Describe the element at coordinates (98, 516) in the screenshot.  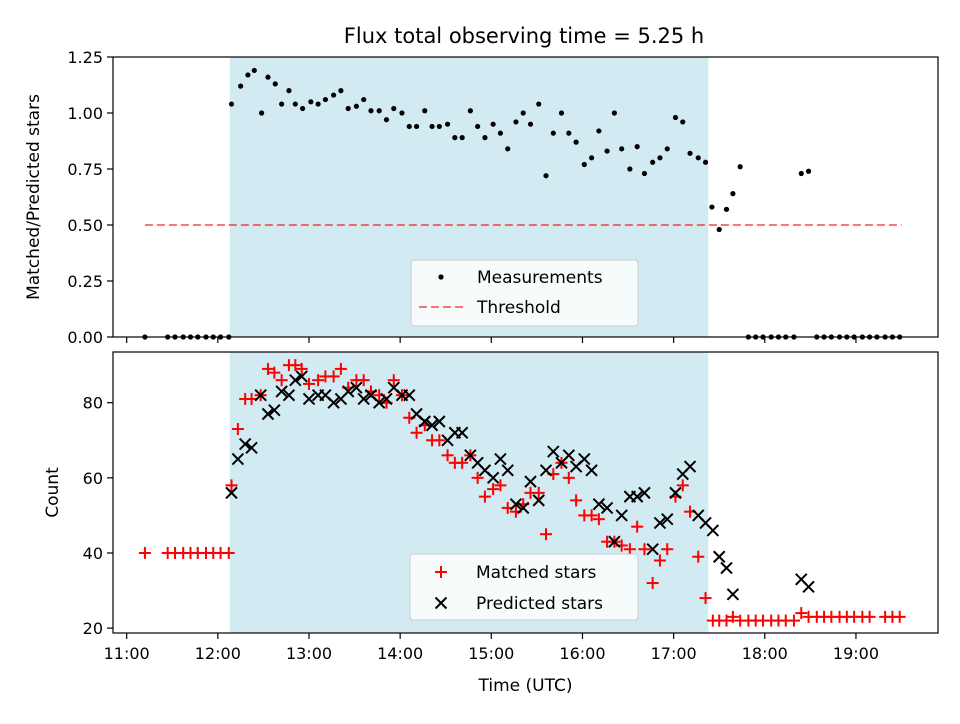
I see `count-y-axis: 20 40 60 80` at that location.